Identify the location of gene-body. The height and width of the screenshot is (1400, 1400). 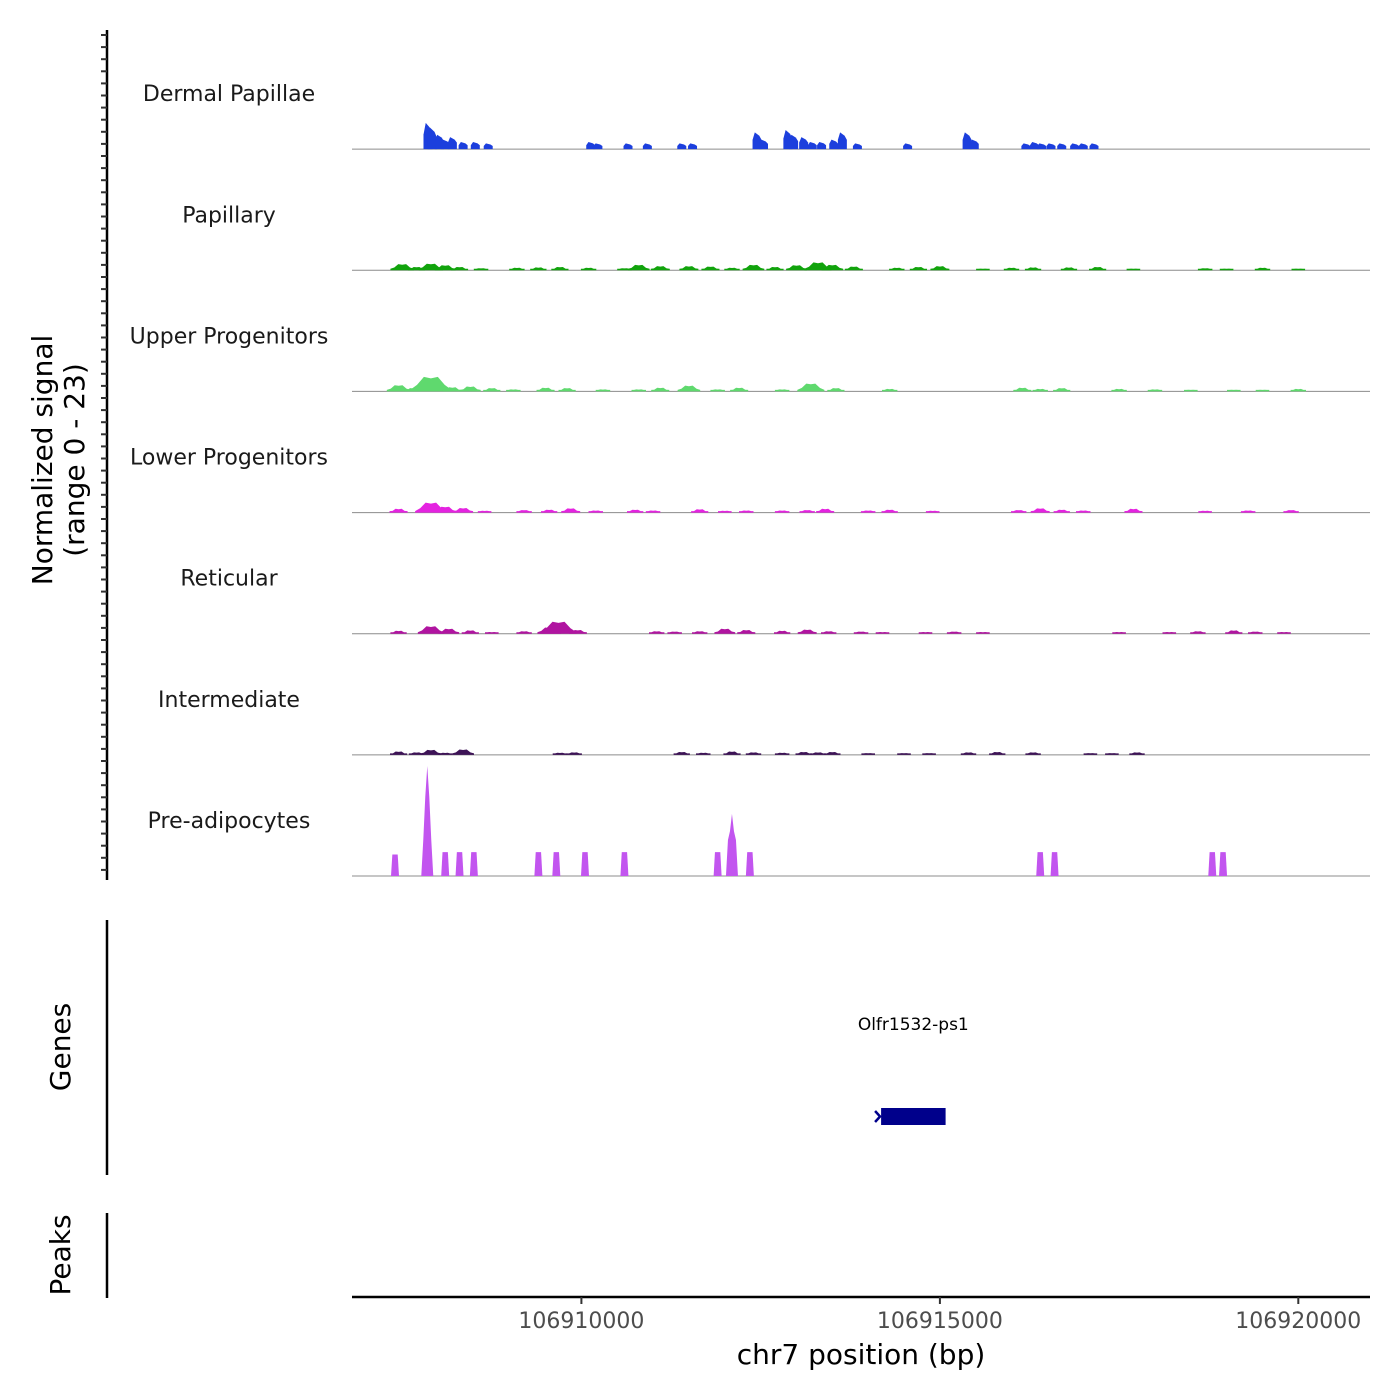
(913, 1116).